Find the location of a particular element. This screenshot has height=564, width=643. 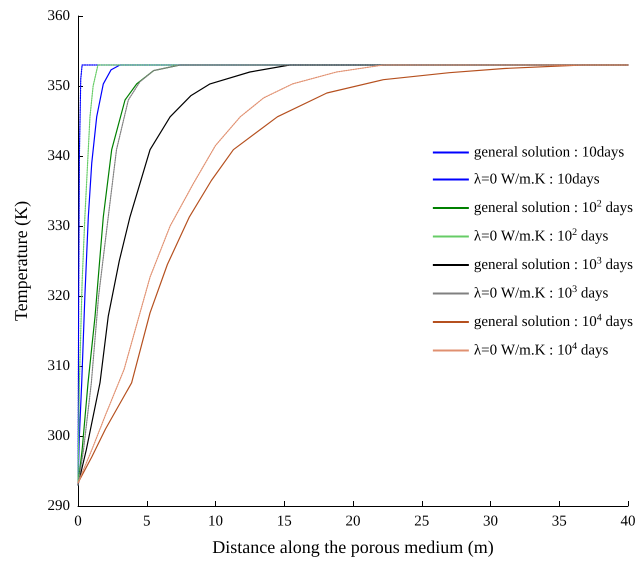

y-tick-label: 340 is located at coordinates (59, 156).